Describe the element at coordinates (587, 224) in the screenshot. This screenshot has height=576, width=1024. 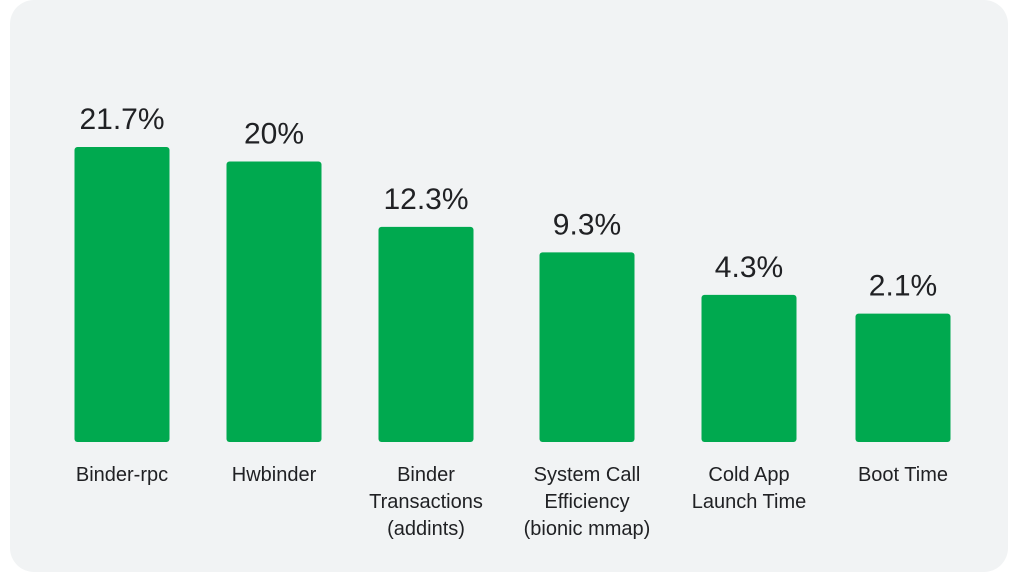
I see `value-label-3: 9.3%` at that location.